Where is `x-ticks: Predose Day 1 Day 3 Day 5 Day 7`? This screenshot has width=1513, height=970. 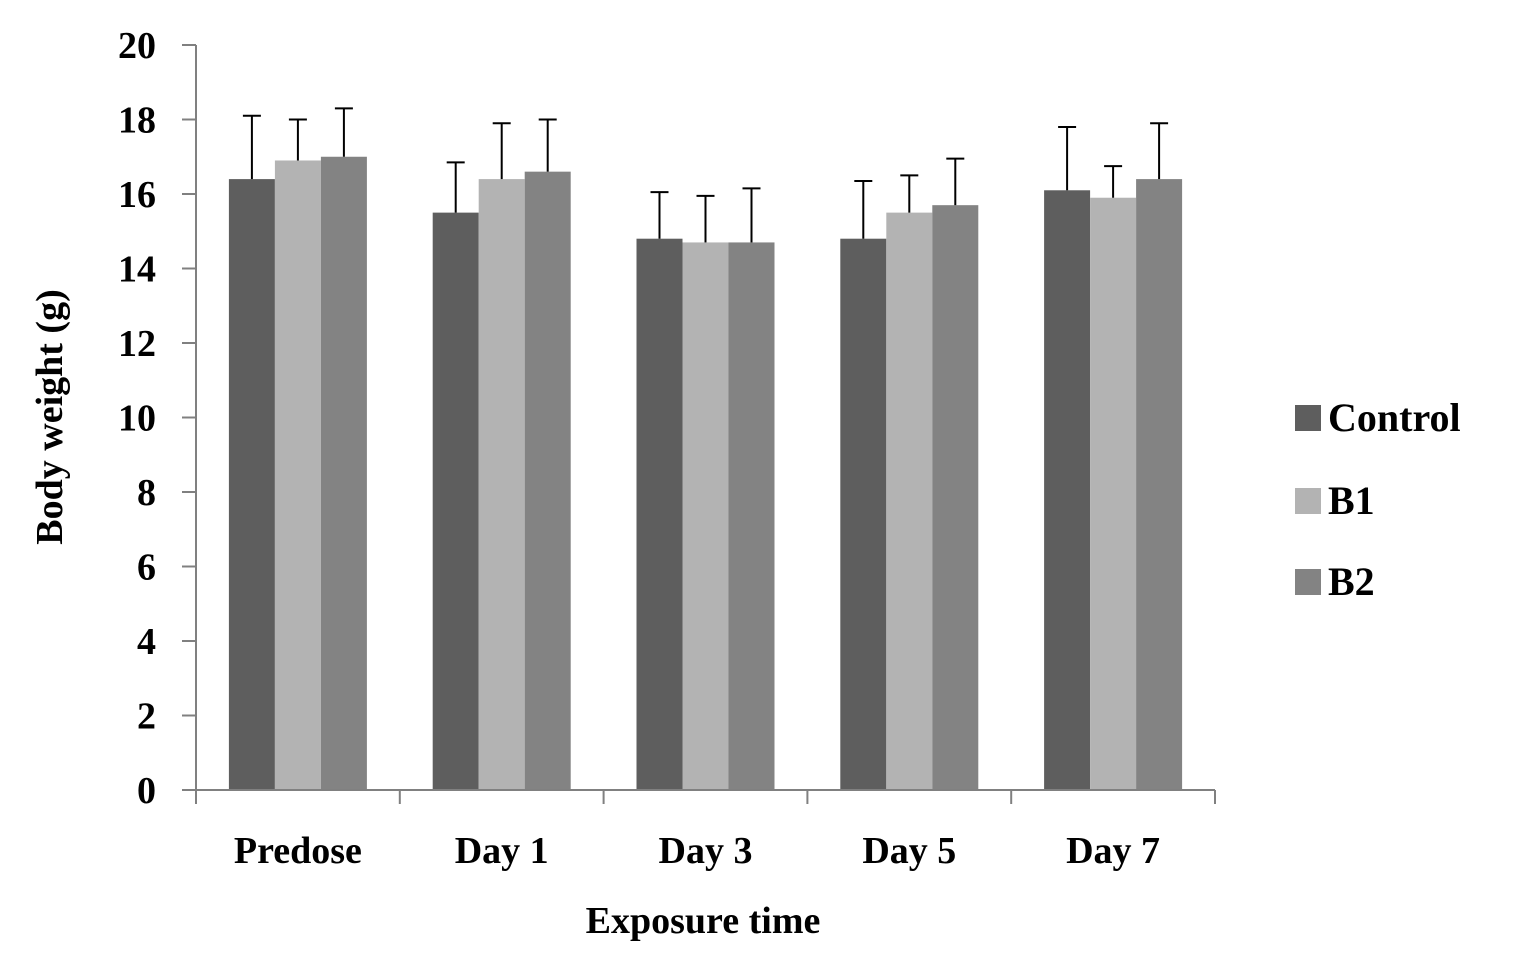 x-ticks: Predose Day 1 Day 3 Day 5 Day 7 is located at coordinates (705, 831).